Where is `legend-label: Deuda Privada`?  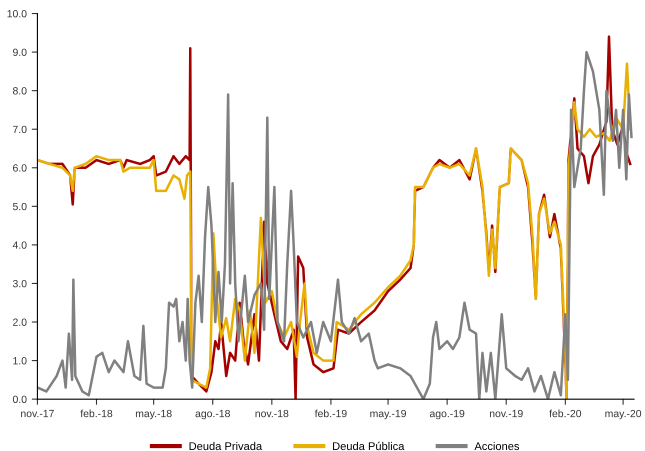
legend-label: Deuda Privada is located at coordinates (226, 446).